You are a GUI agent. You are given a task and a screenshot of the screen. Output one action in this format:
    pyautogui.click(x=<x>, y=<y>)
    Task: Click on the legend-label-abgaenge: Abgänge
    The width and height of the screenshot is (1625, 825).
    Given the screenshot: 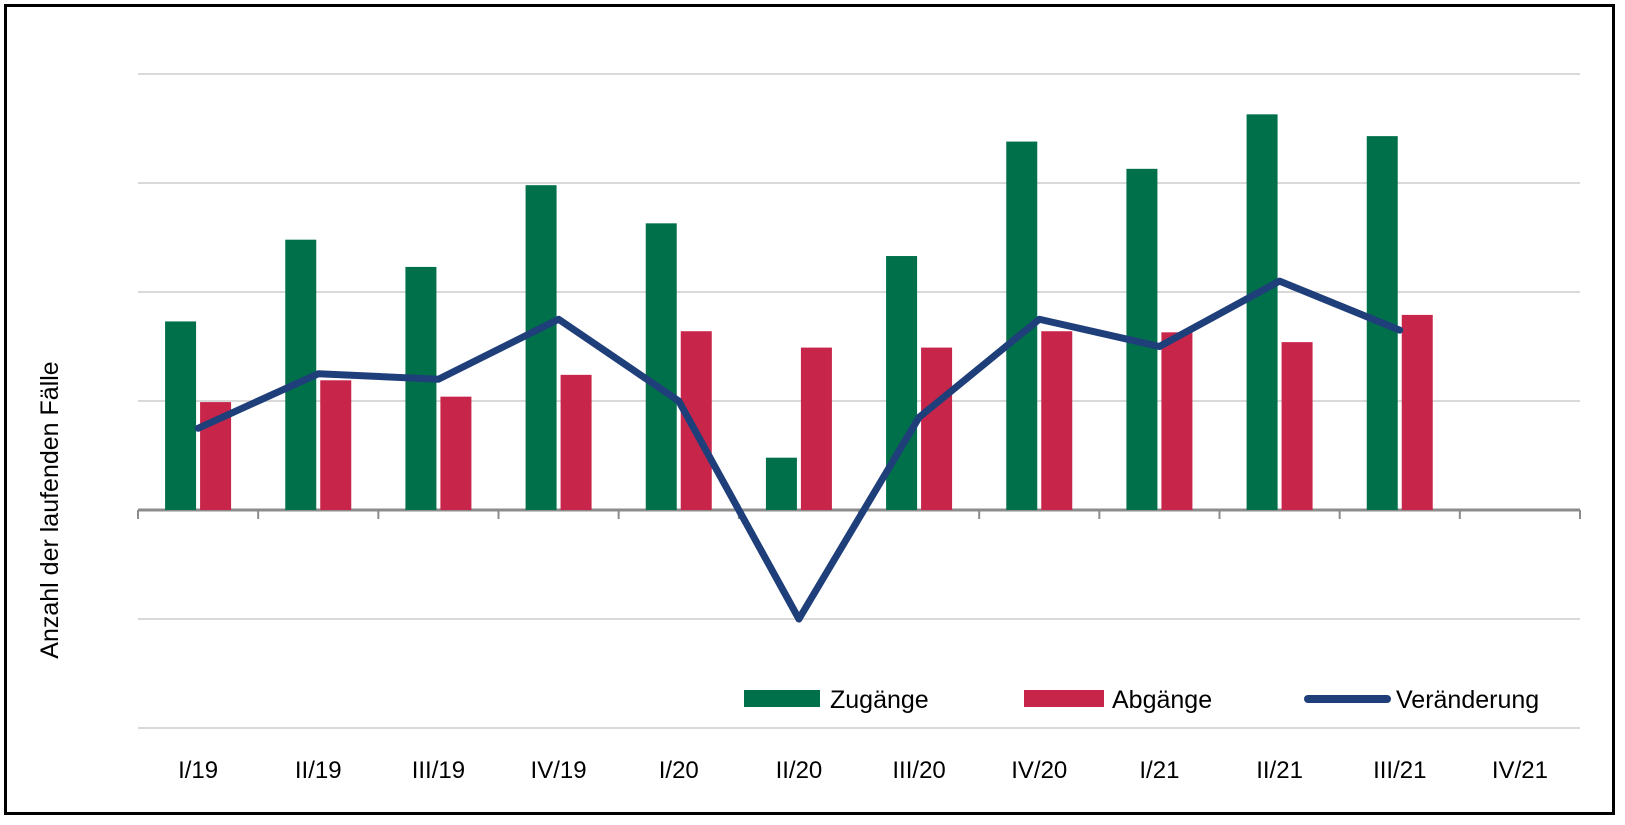 What is the action you would take?
    pyautogui.click(x=1162, y=700)
    